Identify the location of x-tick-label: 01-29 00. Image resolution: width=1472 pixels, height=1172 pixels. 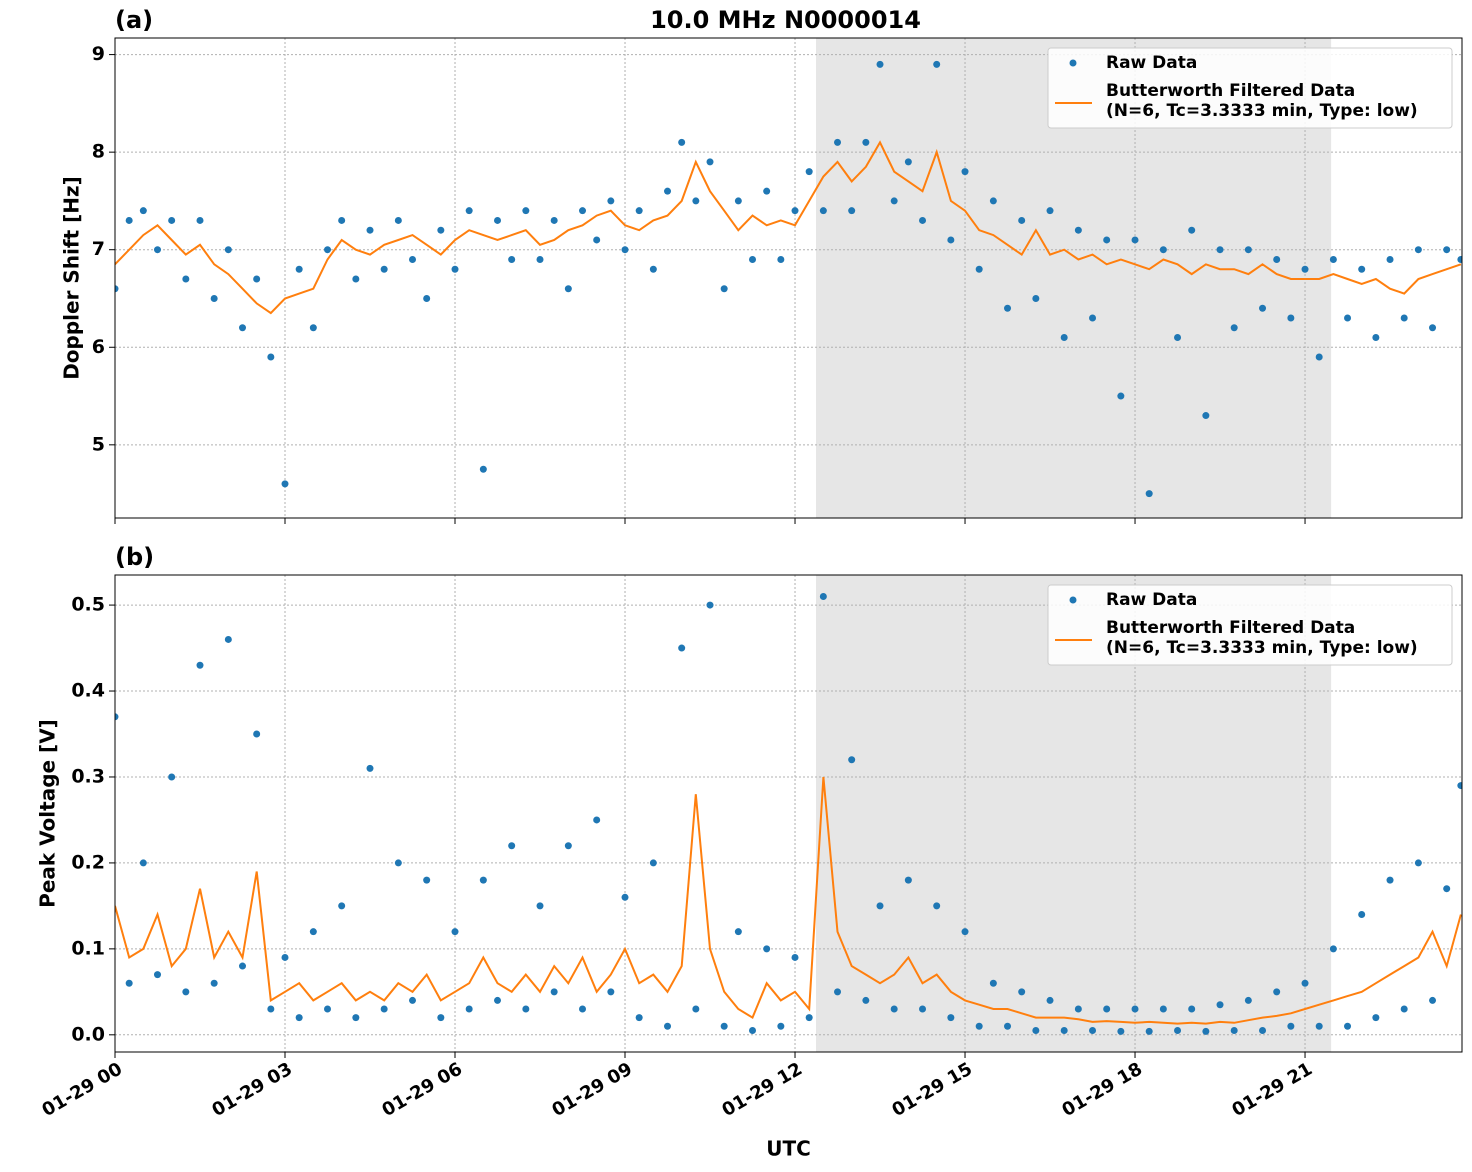
(82, 1089).